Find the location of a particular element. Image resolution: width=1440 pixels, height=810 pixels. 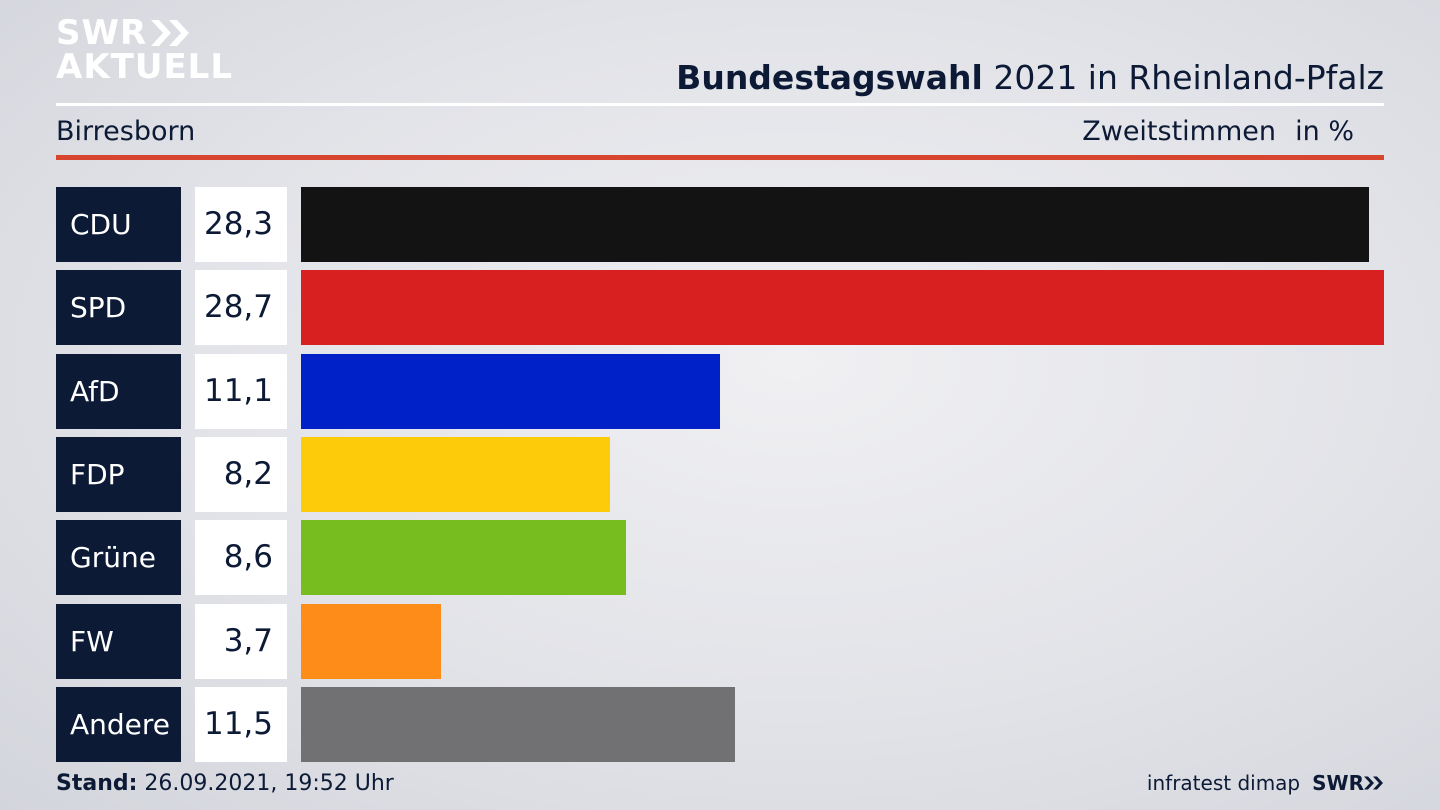

chart-row: AfD 11,1 is located at coordinates (720, 391).